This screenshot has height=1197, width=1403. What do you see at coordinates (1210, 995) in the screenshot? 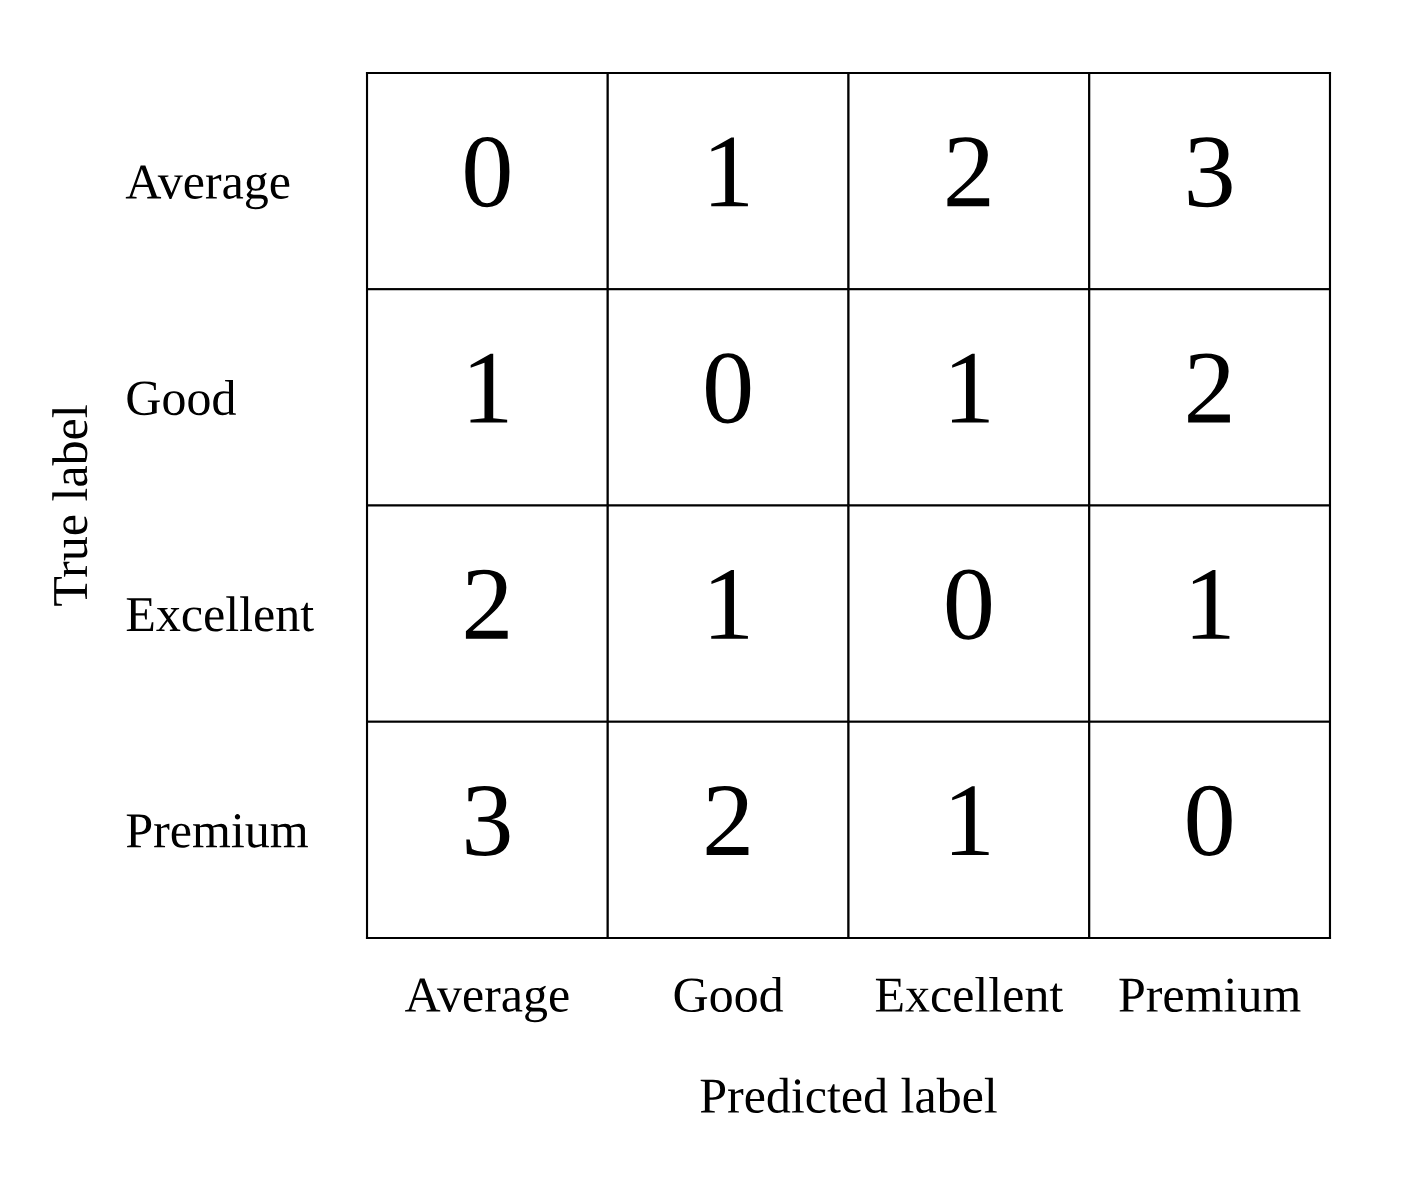
I see `x-tick-label: Premium` at bounding box center [1210, 995].